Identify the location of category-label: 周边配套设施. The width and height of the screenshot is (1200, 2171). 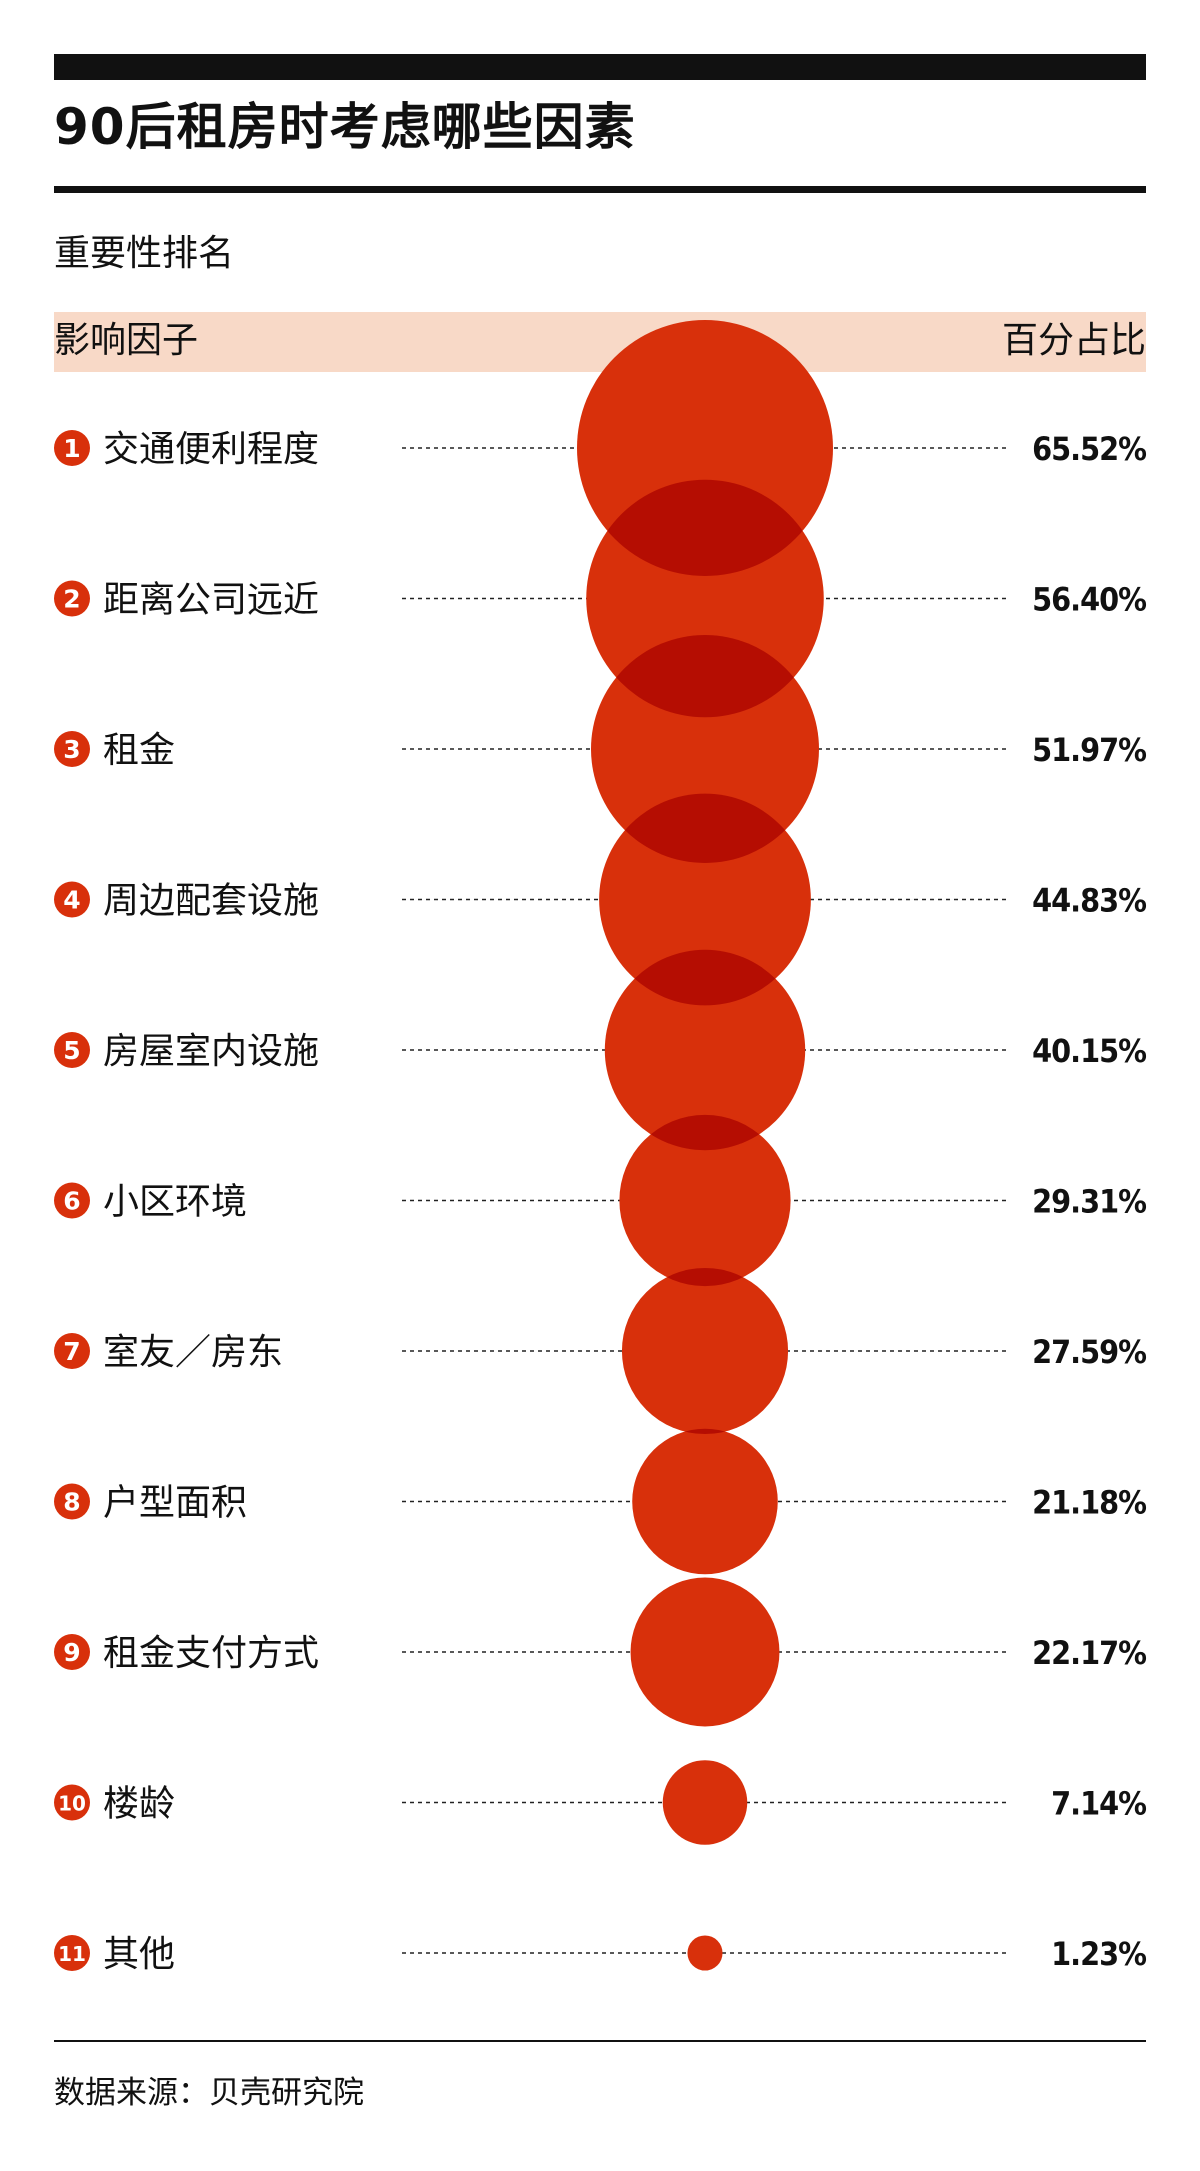
(211, 901).